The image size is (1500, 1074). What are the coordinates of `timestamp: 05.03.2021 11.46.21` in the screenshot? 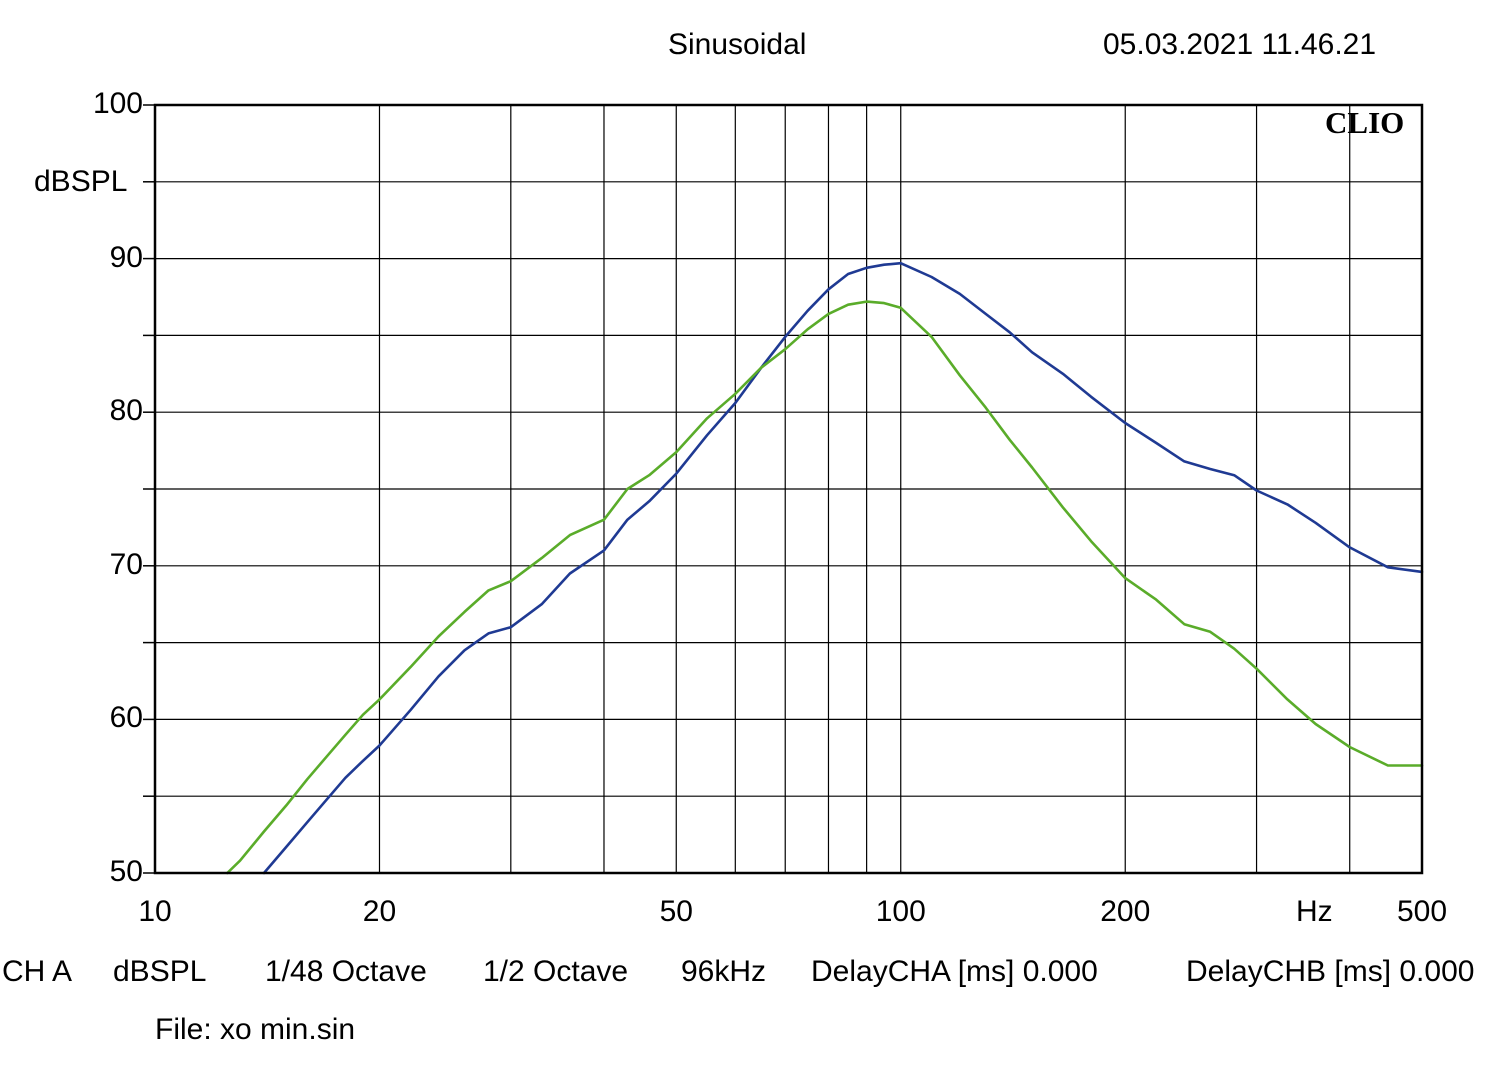 It's located at (1240, 44).